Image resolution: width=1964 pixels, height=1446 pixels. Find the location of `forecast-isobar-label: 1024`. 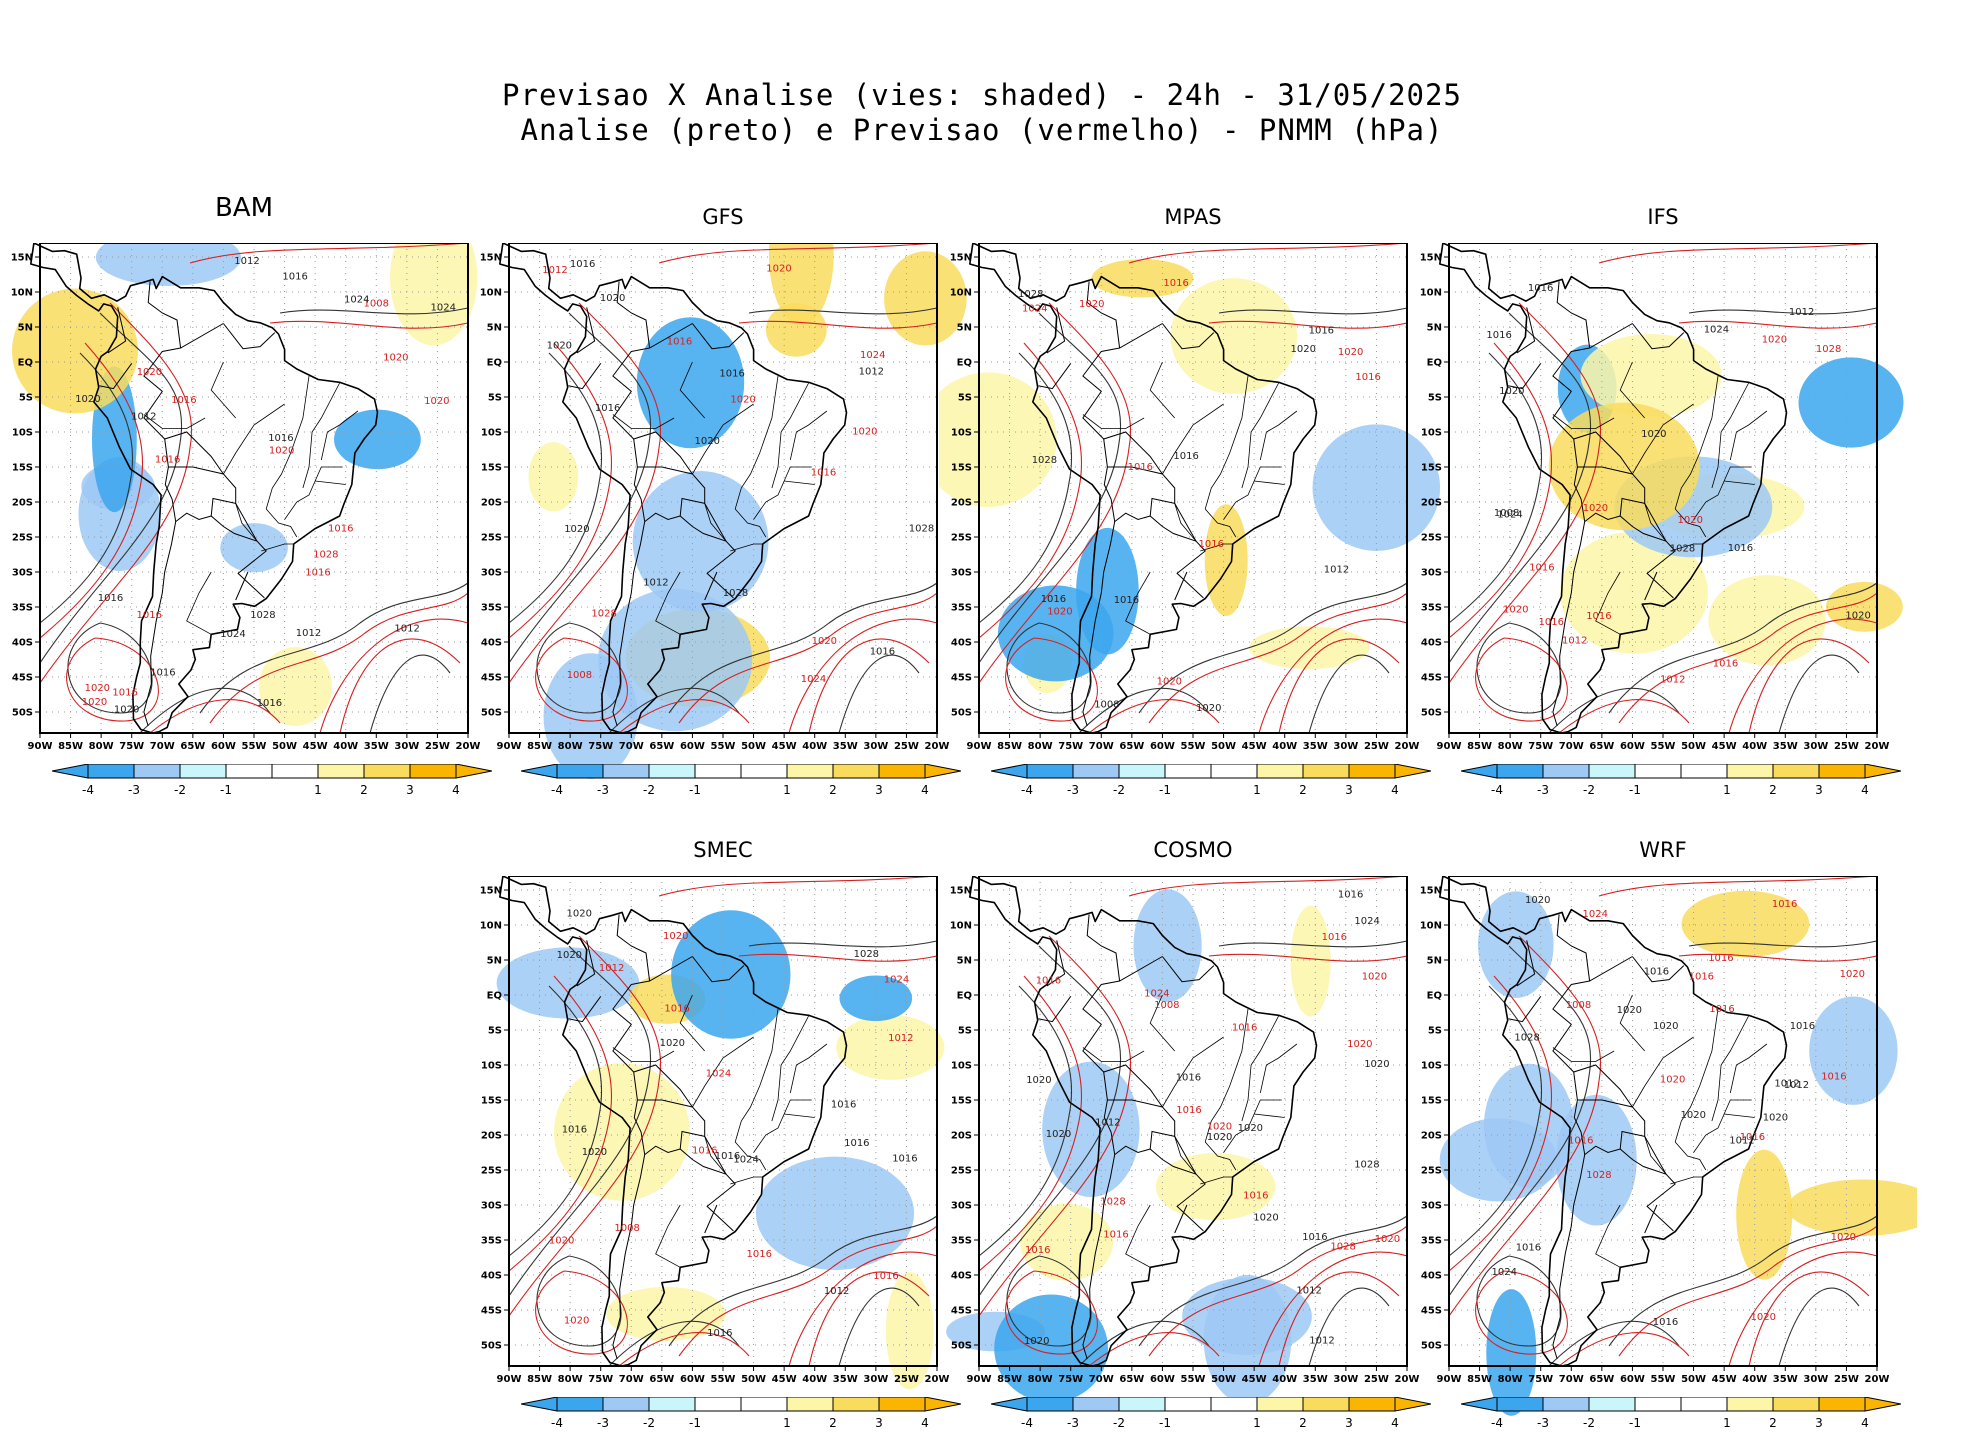

forecast-isobar-label: 1024 is located at coordinates (1034, 309).